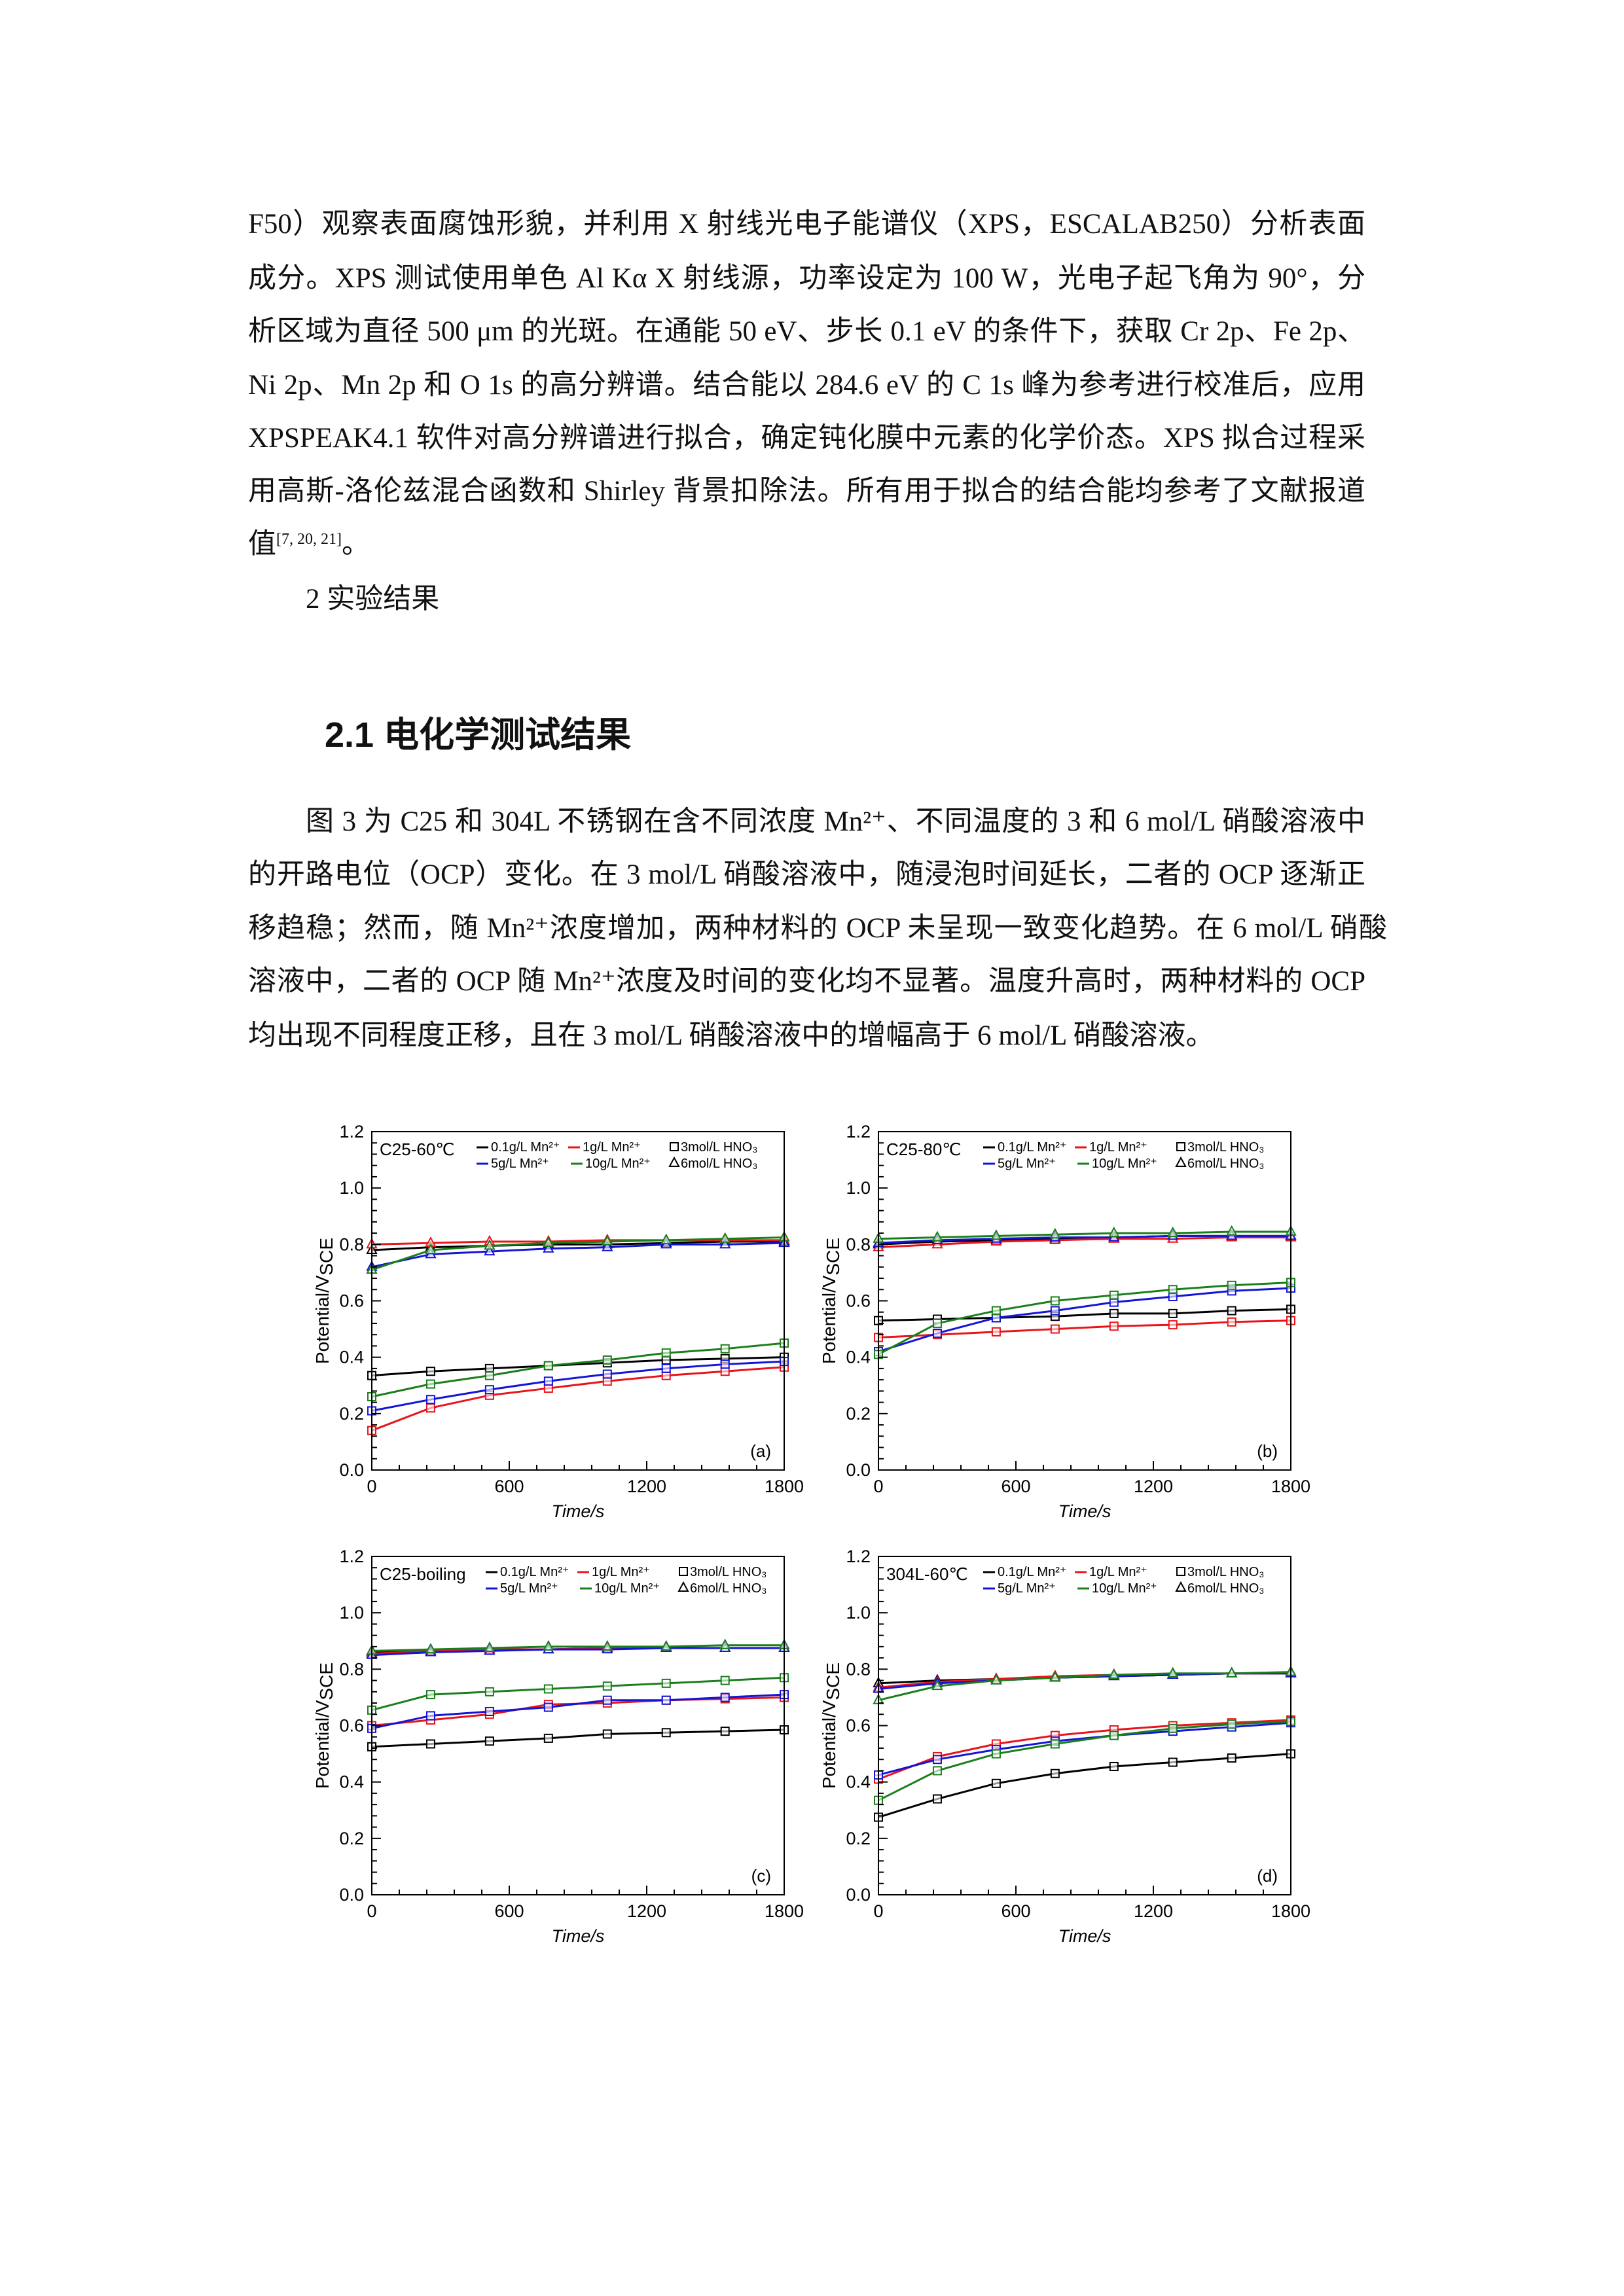  What do you see at coordinates (478, 735) in the screenshot?
I see `subsection-heading: 2.1 电化学测试结果` at bounding box center [478, 735].